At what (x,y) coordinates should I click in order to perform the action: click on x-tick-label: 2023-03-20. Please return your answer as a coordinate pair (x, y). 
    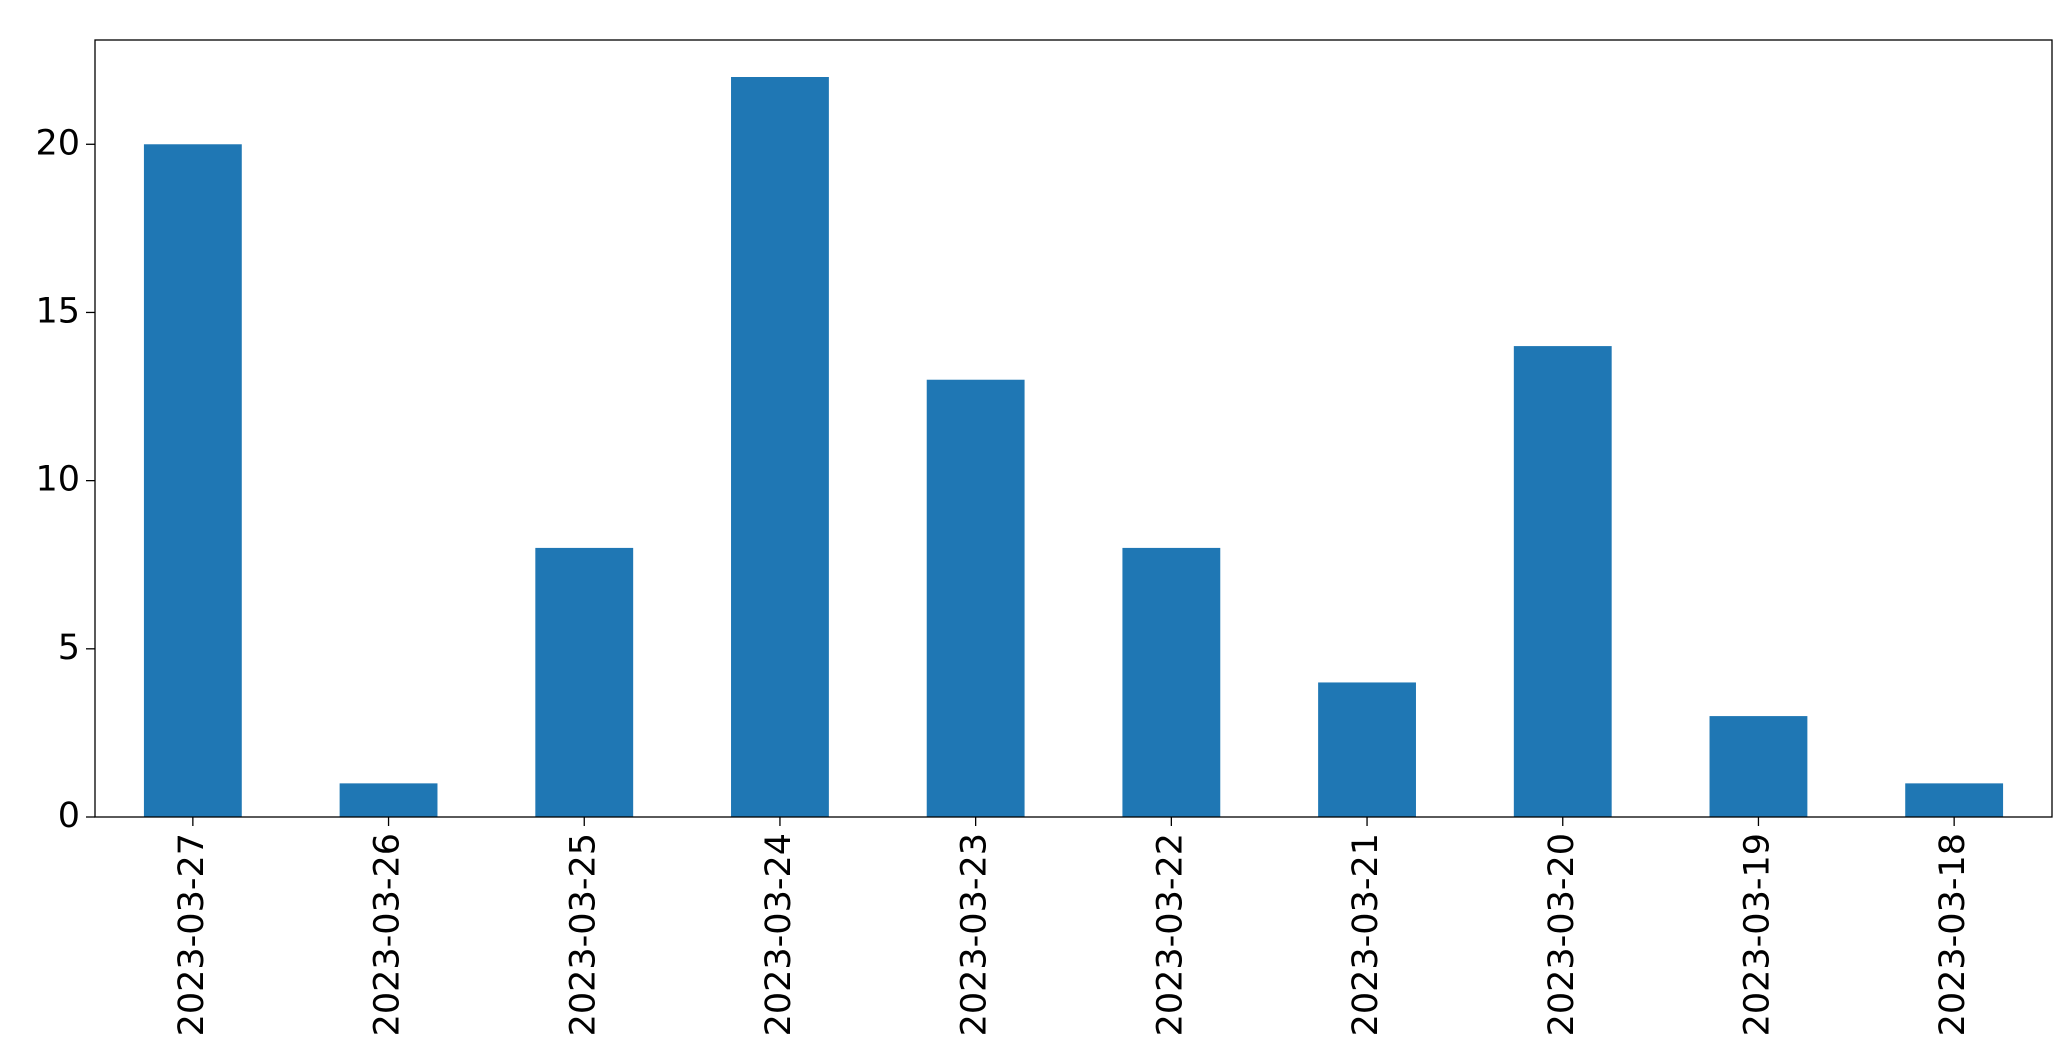
    Looking at the image, I should click on (1562, 934).